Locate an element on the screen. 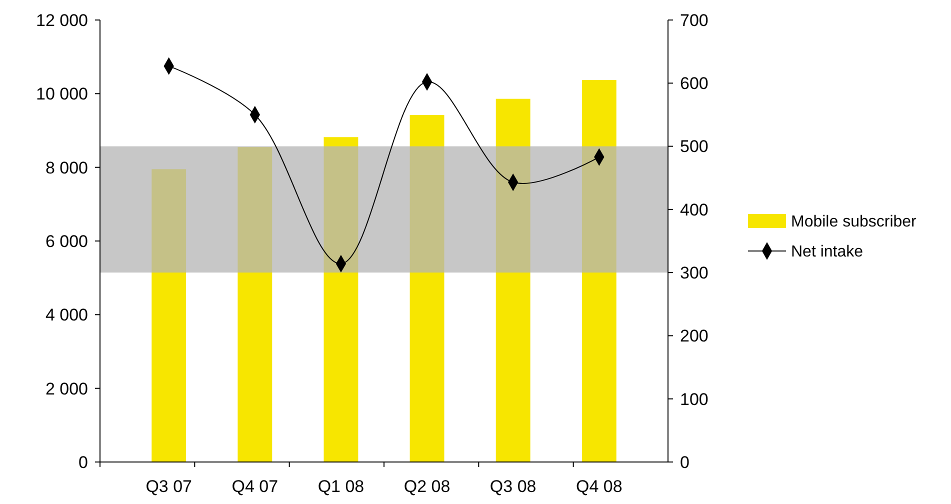 This screenshot has width=951, height=504. legend-label: Mobile subscriber is located at coordinates (854, 222).